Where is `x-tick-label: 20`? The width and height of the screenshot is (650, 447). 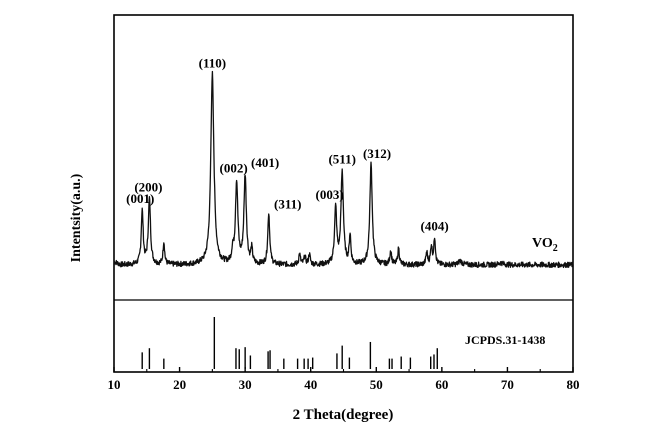
x-tick-label: 20 is located at coordinates (179, 384).